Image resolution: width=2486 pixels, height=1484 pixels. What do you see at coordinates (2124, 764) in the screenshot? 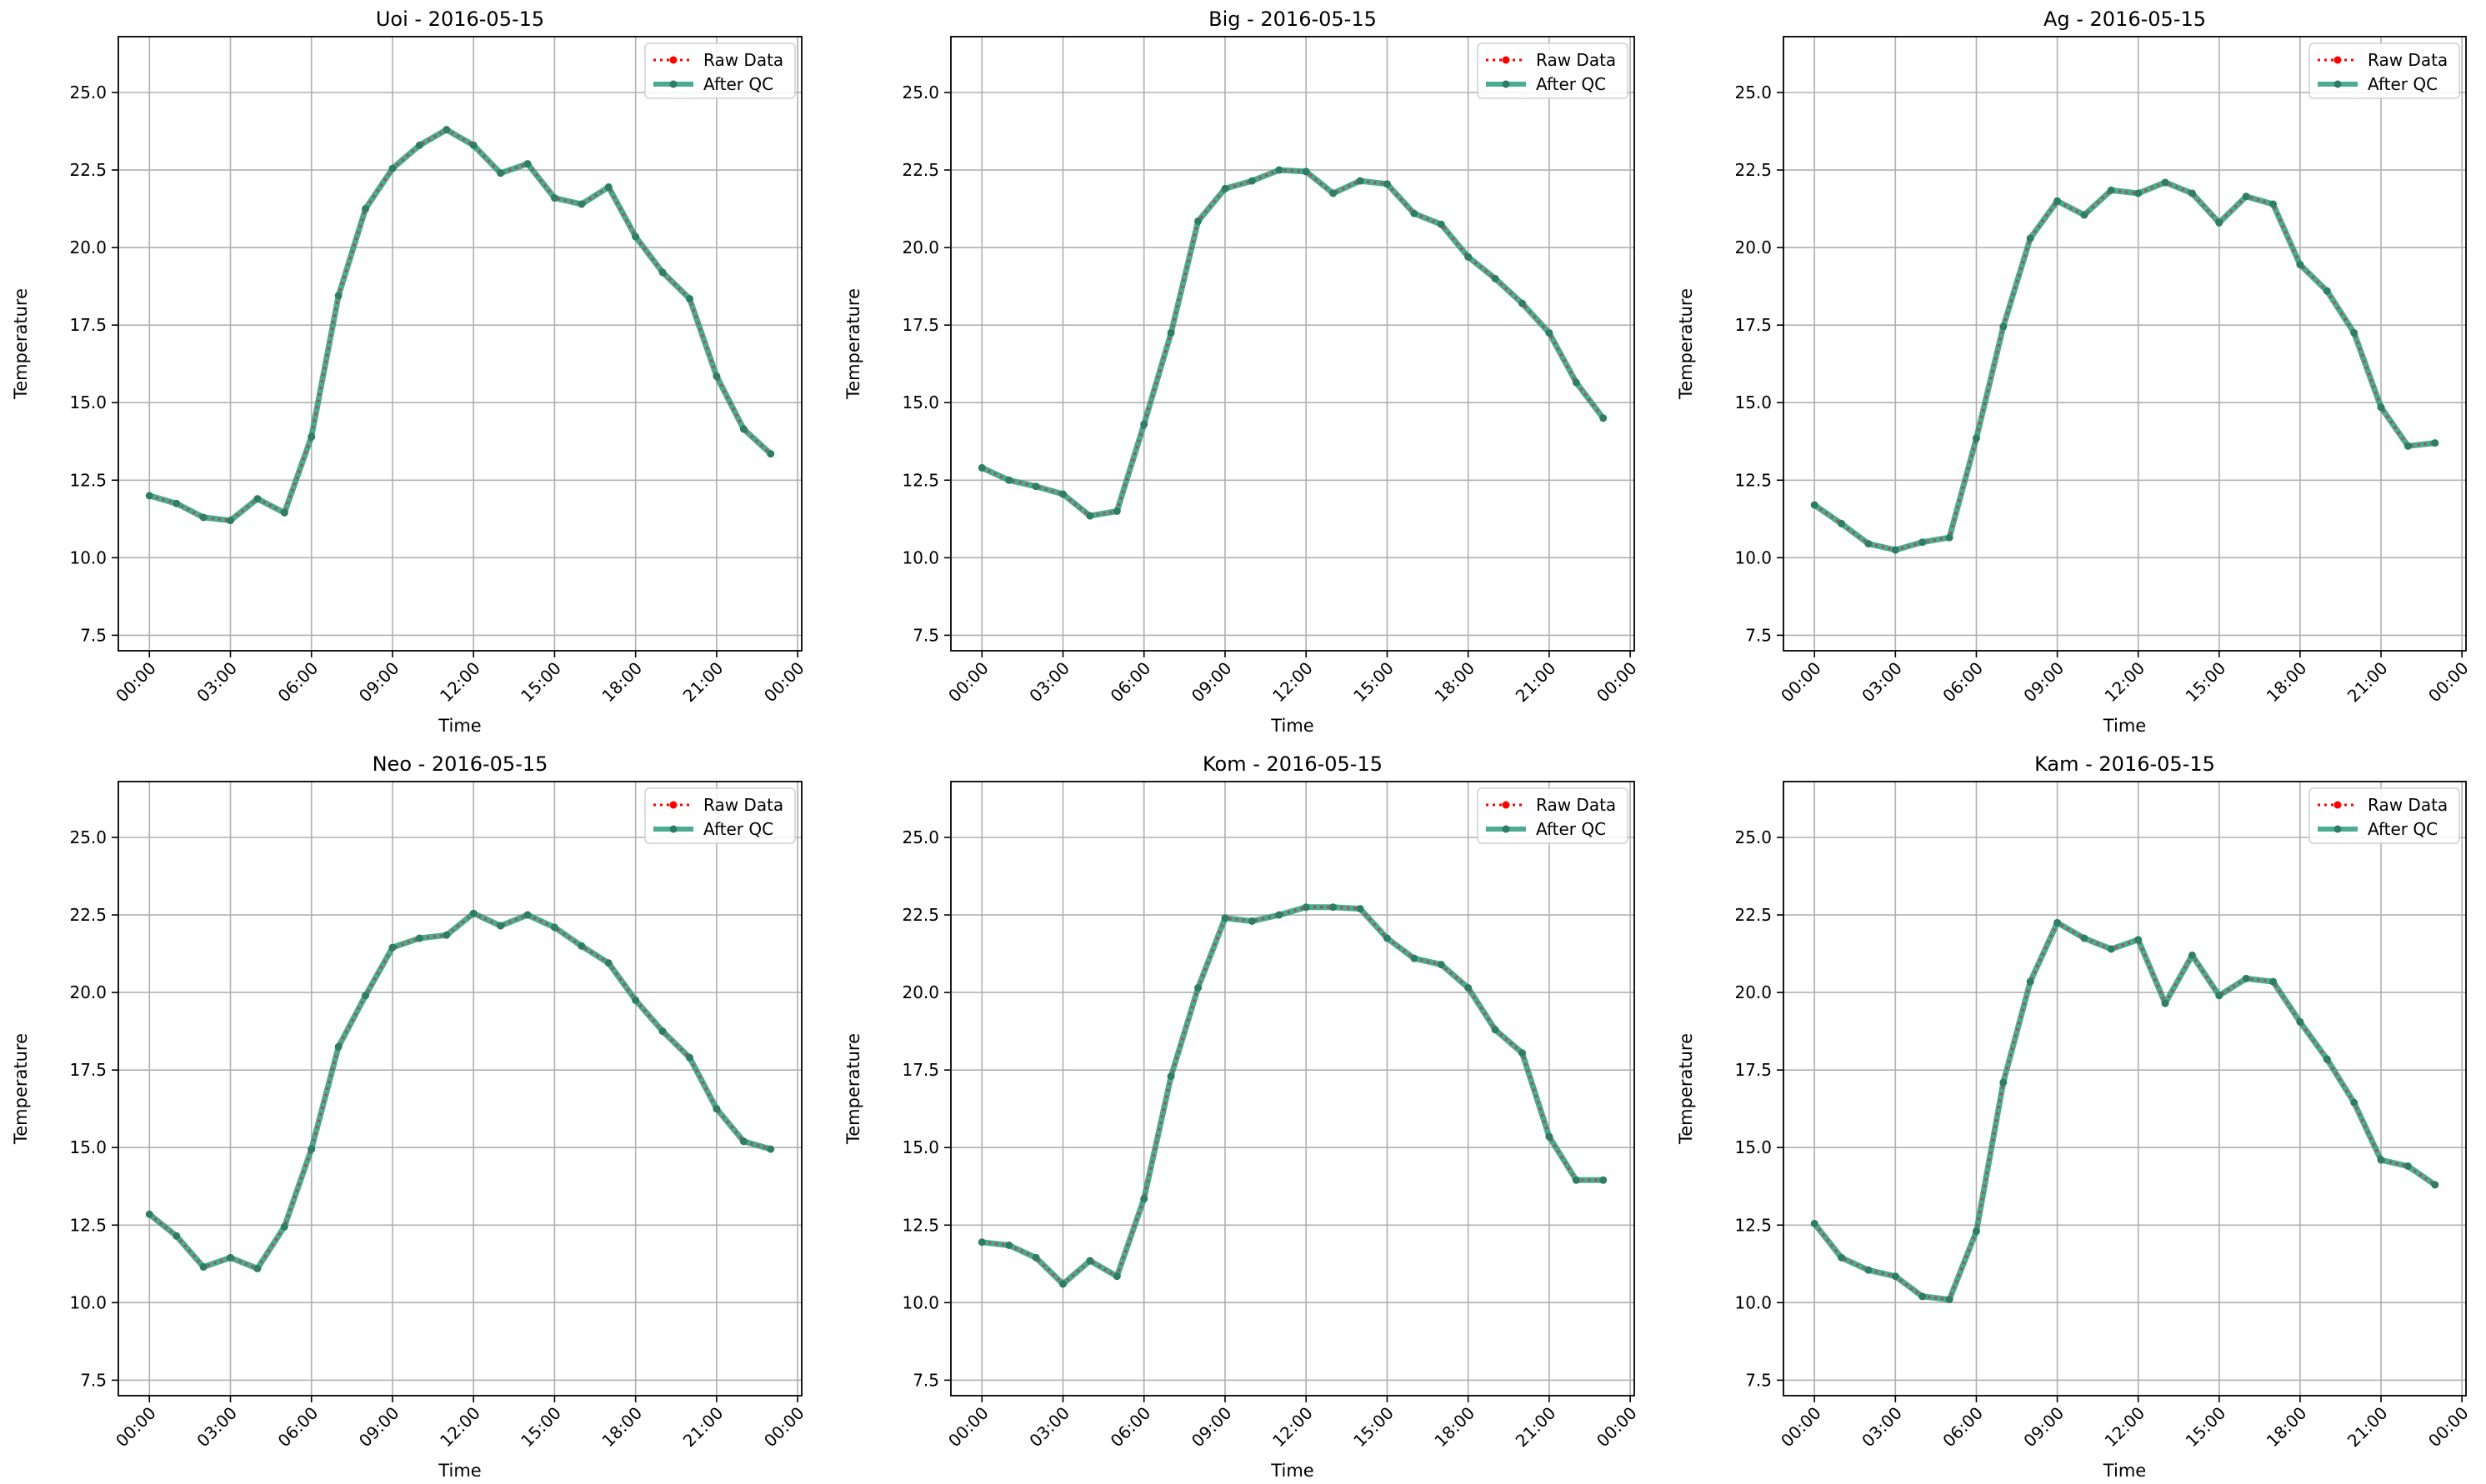
I see `chart-title: Kam - 2016-05-15` at bounding box center [2124, 764].